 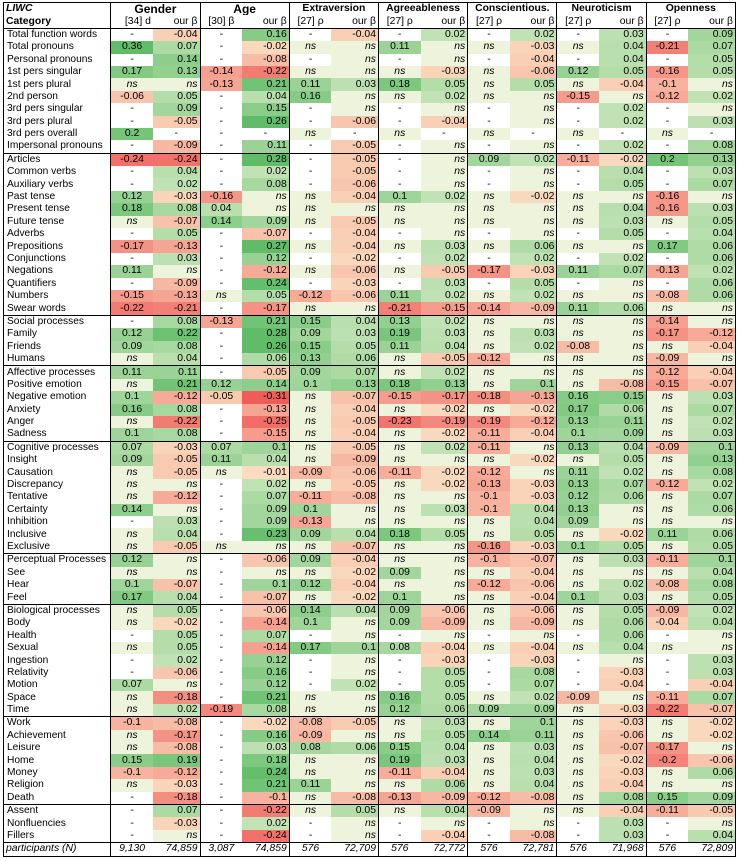 What do you see at coordinates (399, 610) in the screenshot?
I see `agreeableness-prior-cell: 0.09` at bounding box center [399, 610].